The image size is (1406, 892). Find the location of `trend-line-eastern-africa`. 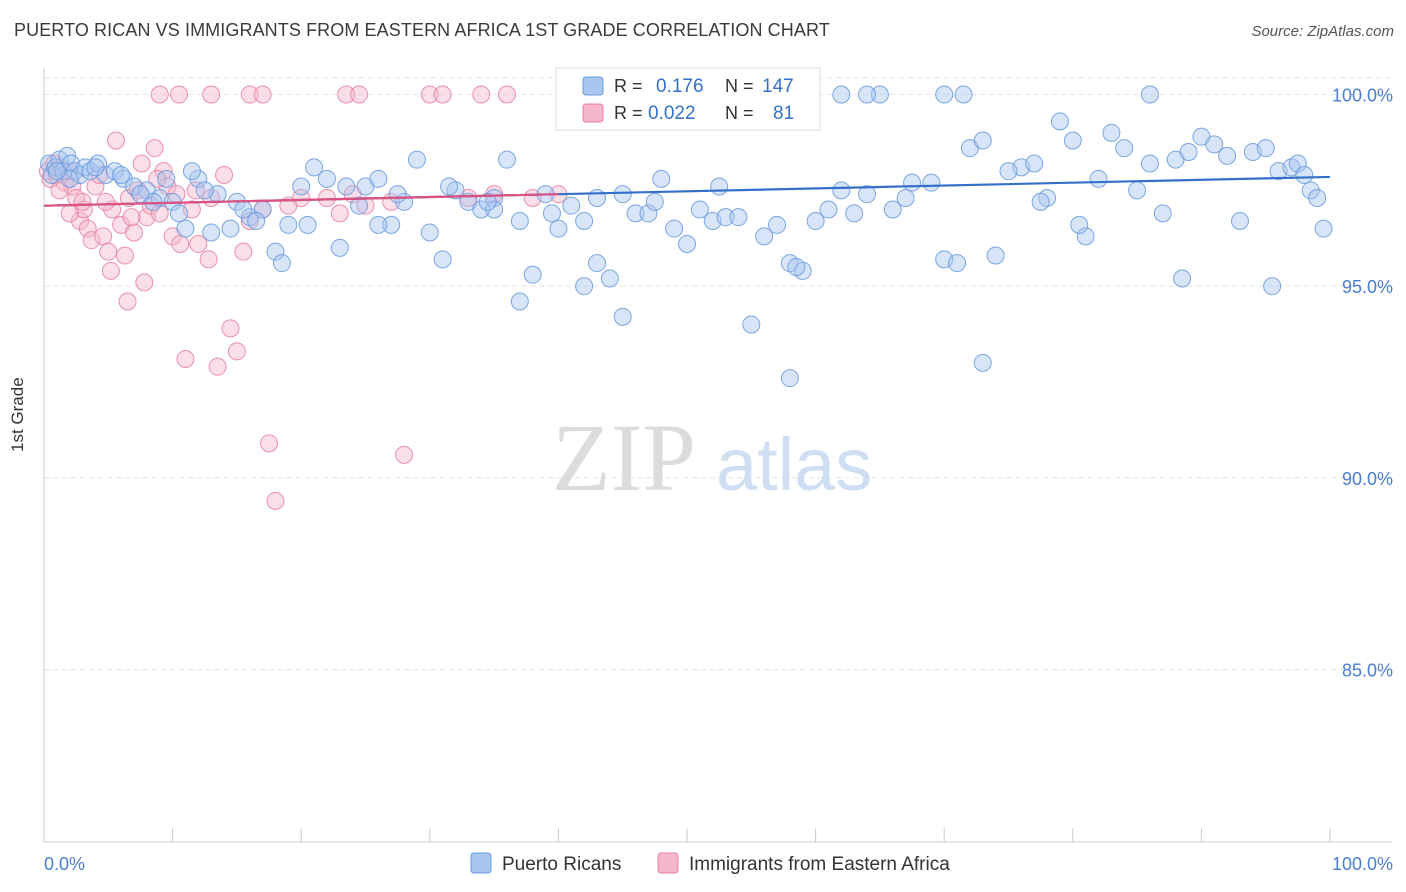

trend-line-eastern-africa is located at coordinates (301, 200).